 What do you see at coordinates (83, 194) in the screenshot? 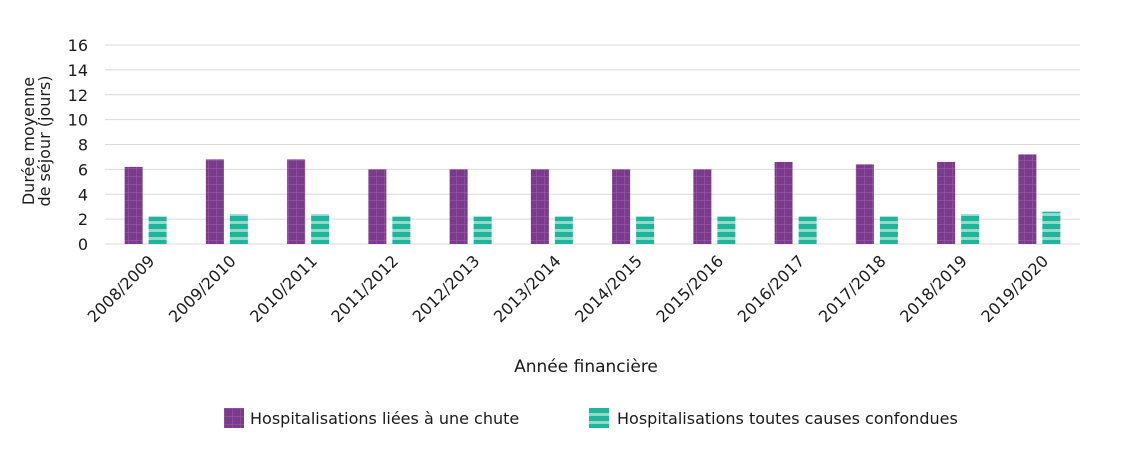
I see `y-tick-label: 4` at bounding box center [83, 194].